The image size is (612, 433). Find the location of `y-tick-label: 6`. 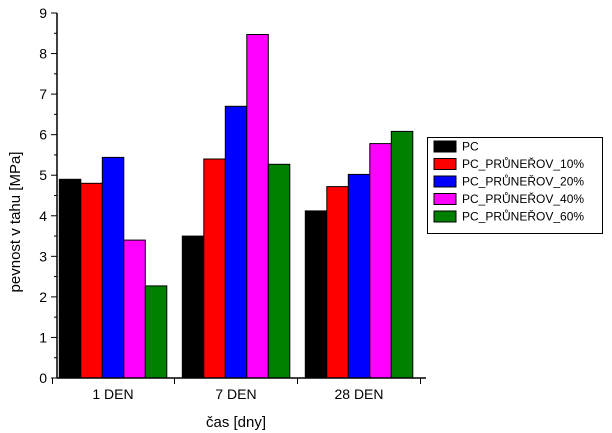

y-tick-label: 6 is located at coordinates (43, 135).